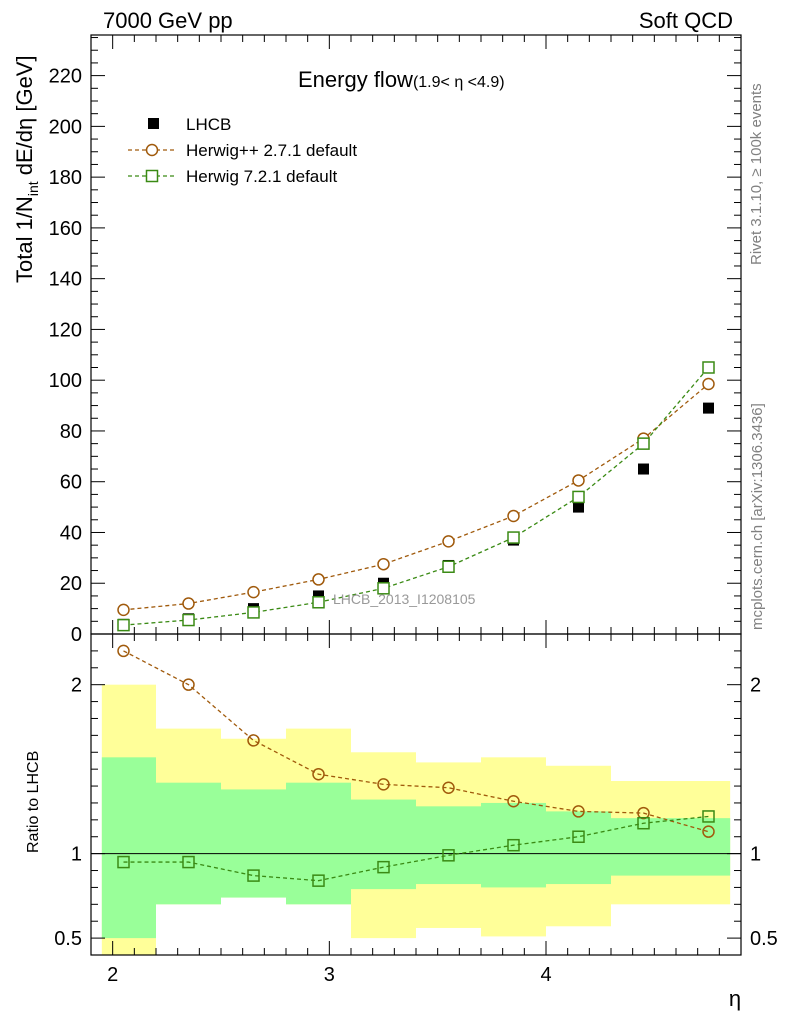 The width and height of the screenshot is (786, 1024). What do you see at coordinates (33, 188) in the screenshot?
I see `upper-y-axis-label-sub: int` at bounding box center [33, 188].